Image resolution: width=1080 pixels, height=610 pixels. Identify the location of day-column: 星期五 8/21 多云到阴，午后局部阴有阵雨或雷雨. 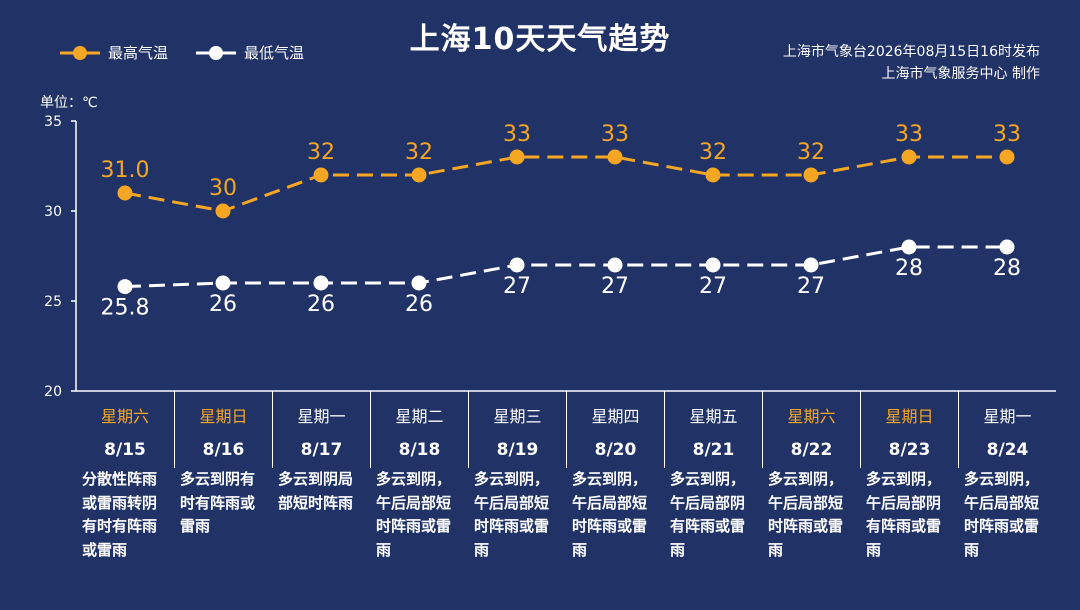
(713, 476).